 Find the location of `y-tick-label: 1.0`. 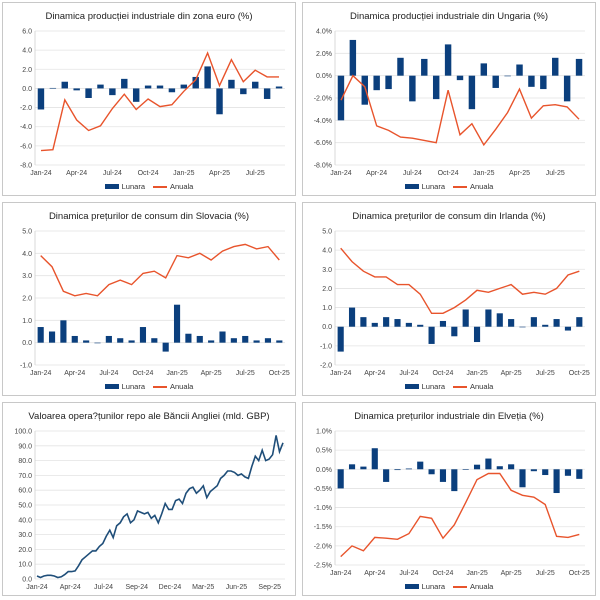

y-tick-label: 1.0 is located at coordinates (327, 308).